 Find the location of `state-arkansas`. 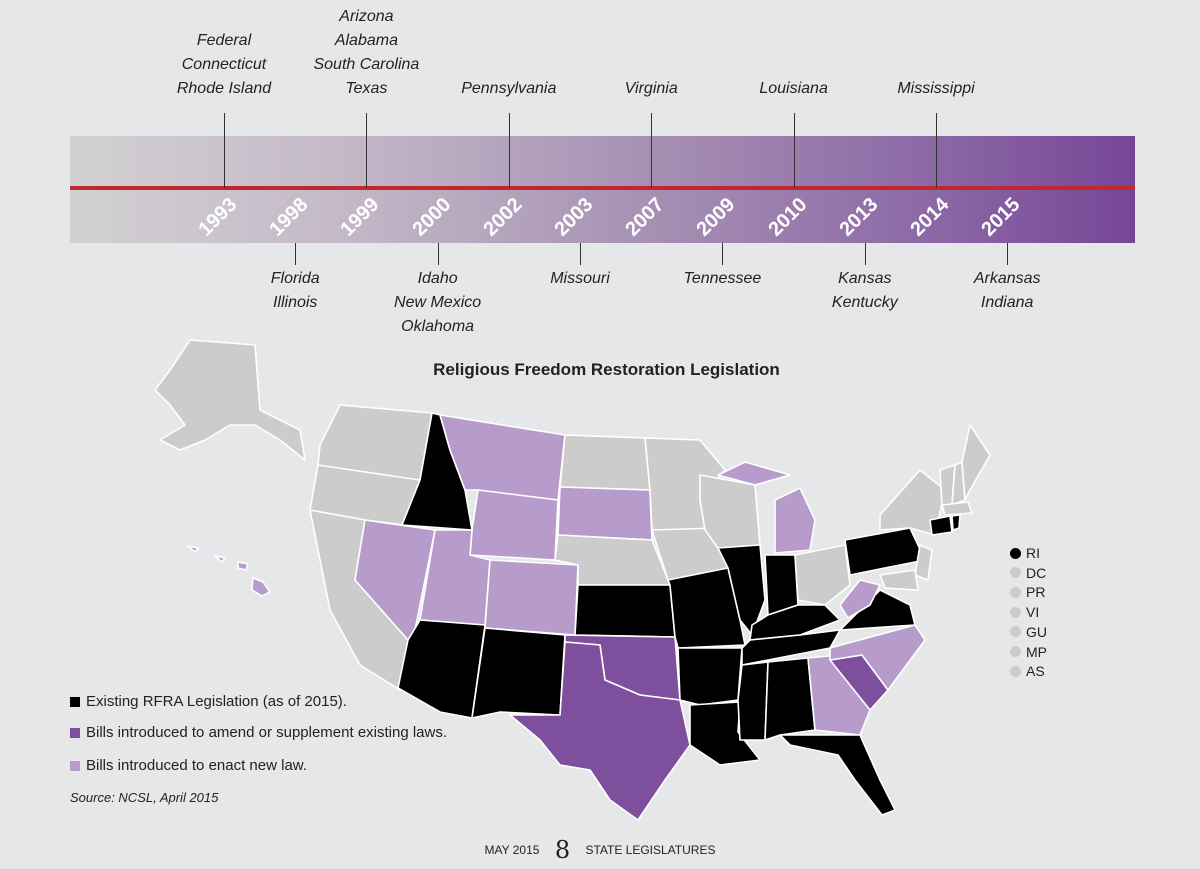

state-arkansas is located at coordinates (710, 676).